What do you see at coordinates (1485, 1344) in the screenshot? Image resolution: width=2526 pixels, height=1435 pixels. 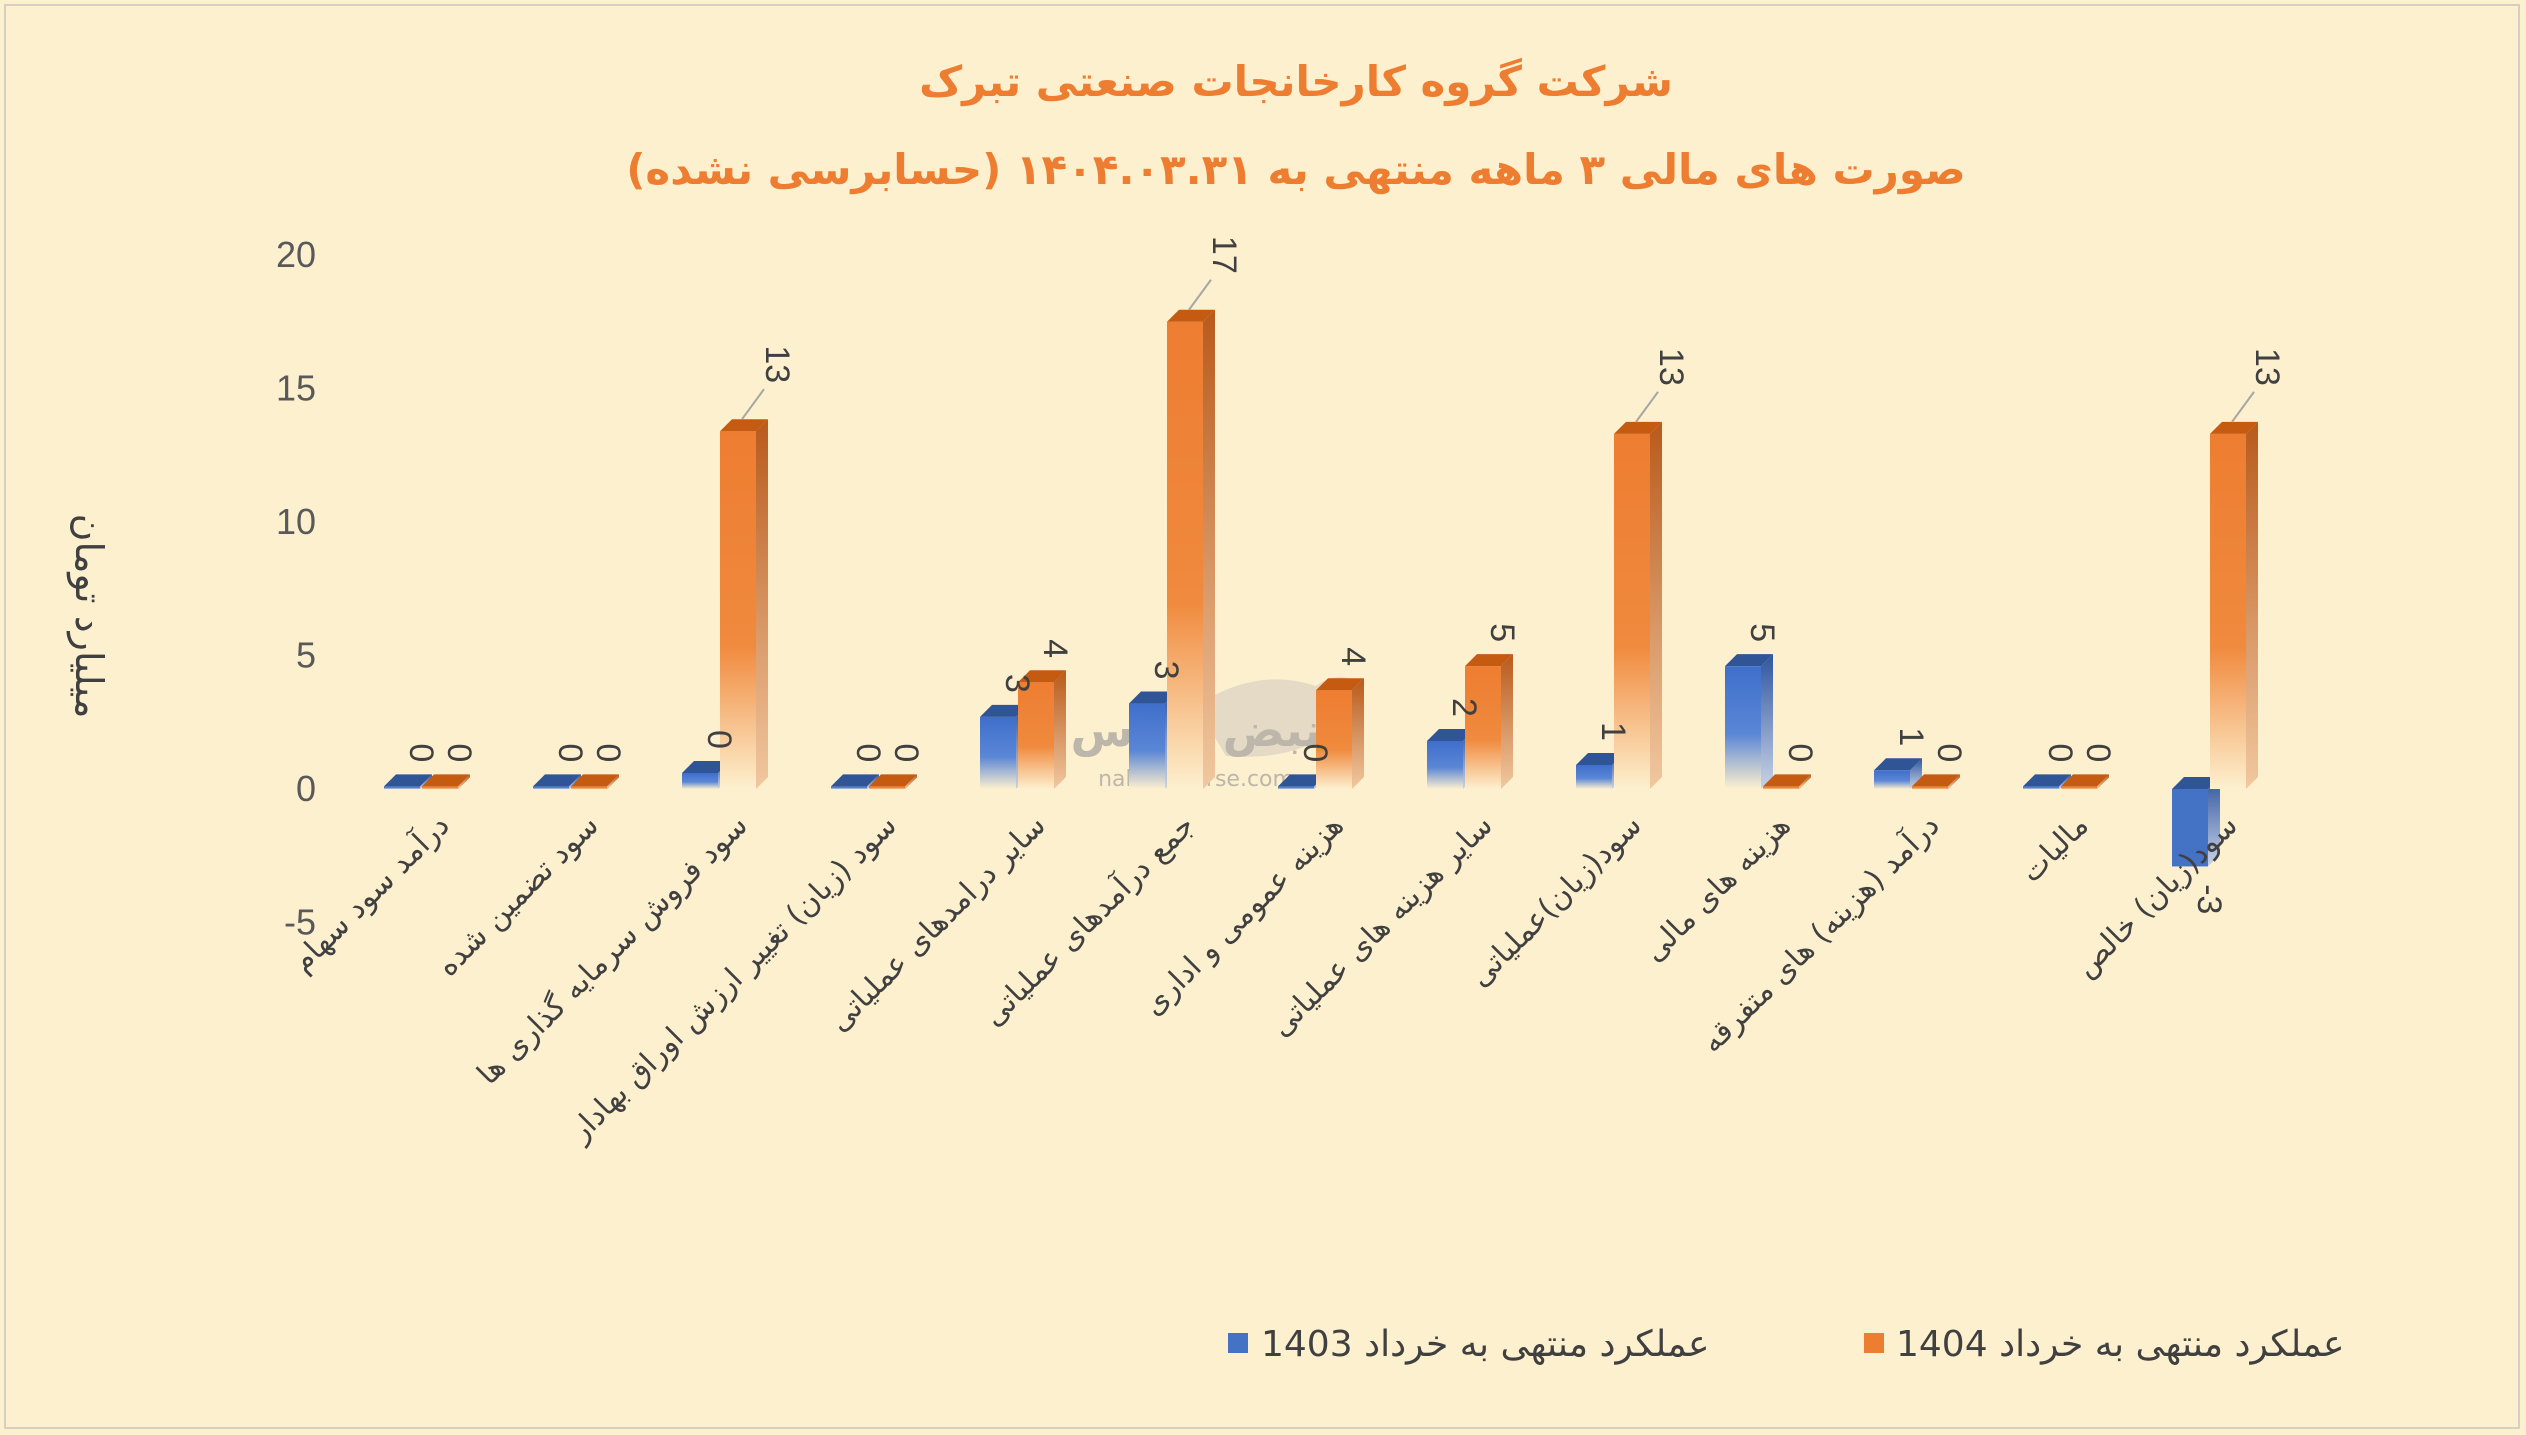 I see `legend-label-1403: عملکرد منتهی به خرداد 1403` at bounding box center [1485, 1344].